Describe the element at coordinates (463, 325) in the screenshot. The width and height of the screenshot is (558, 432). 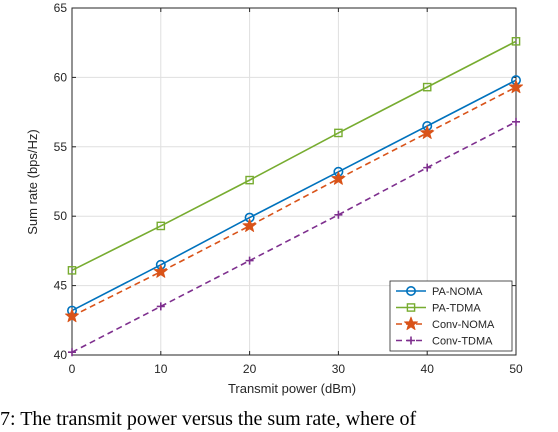
I see `legend-label-conv-noma: Conv-NOMA` at that location.